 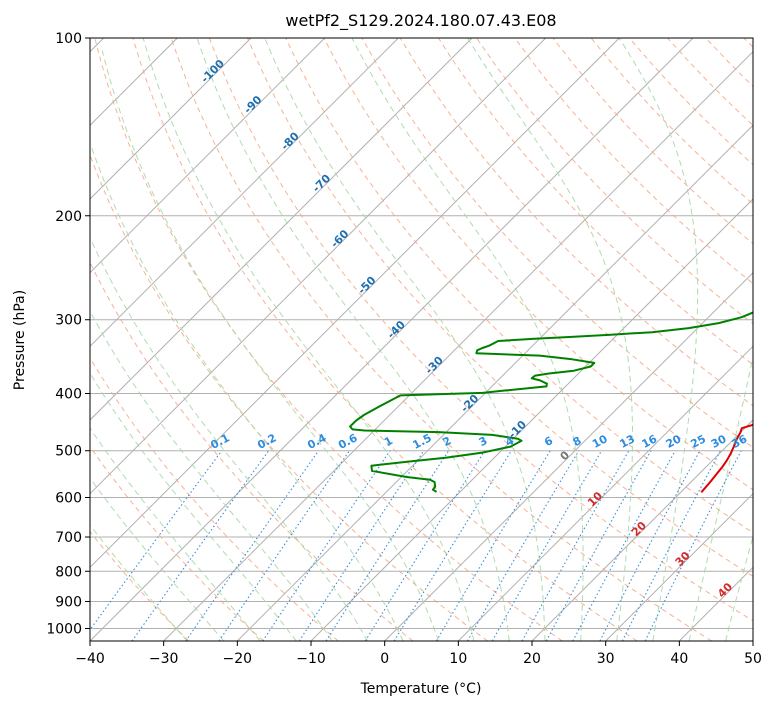 I want to click on x-tick-label: 20, so click(x=532, y=659).